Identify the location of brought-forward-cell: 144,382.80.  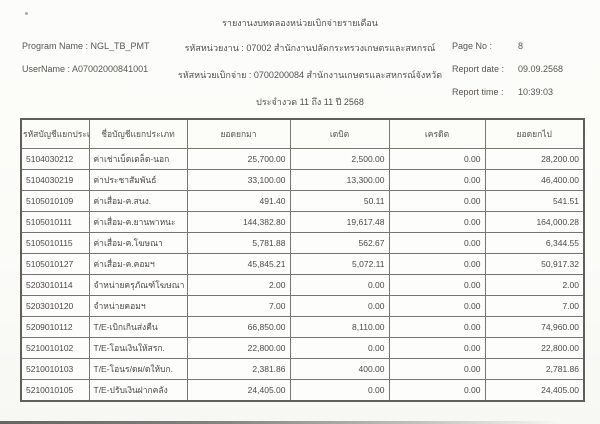
(238, 222).